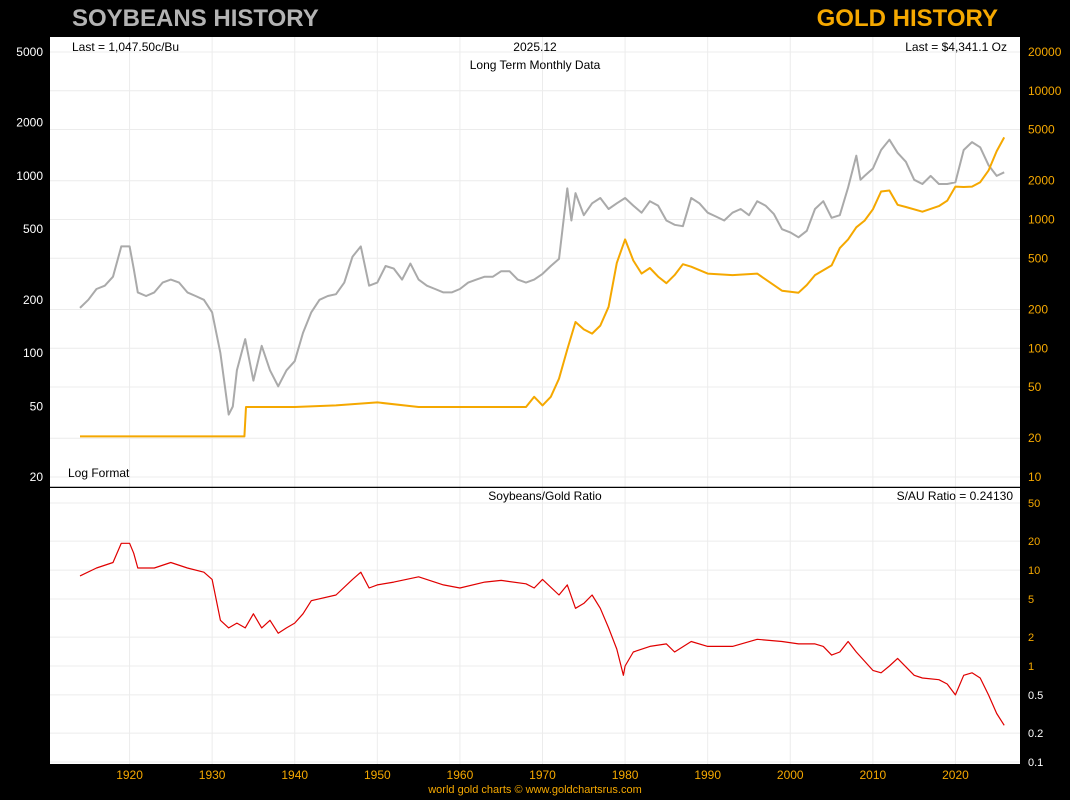  Describe the element at coordinates (1041, 181) in the screenshot. I see `gold-tick-label: 2000` at that location.